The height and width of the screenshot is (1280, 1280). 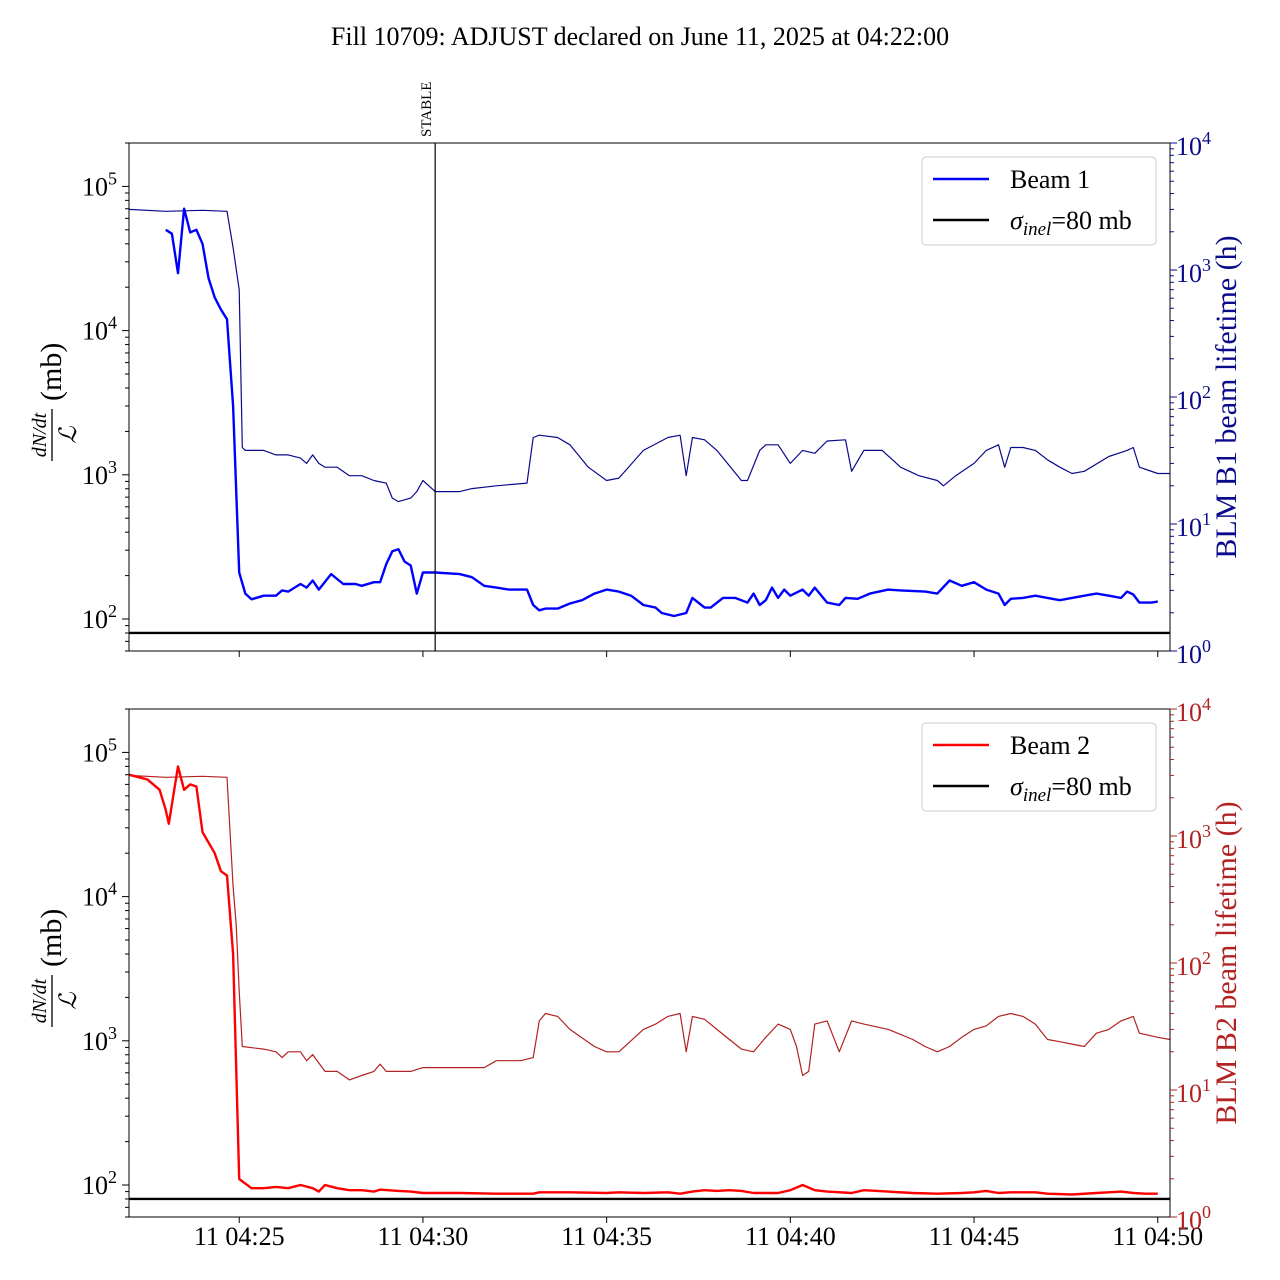 I want to click on x-tick-label: 11 04:45, so click(x=974, y=1236).